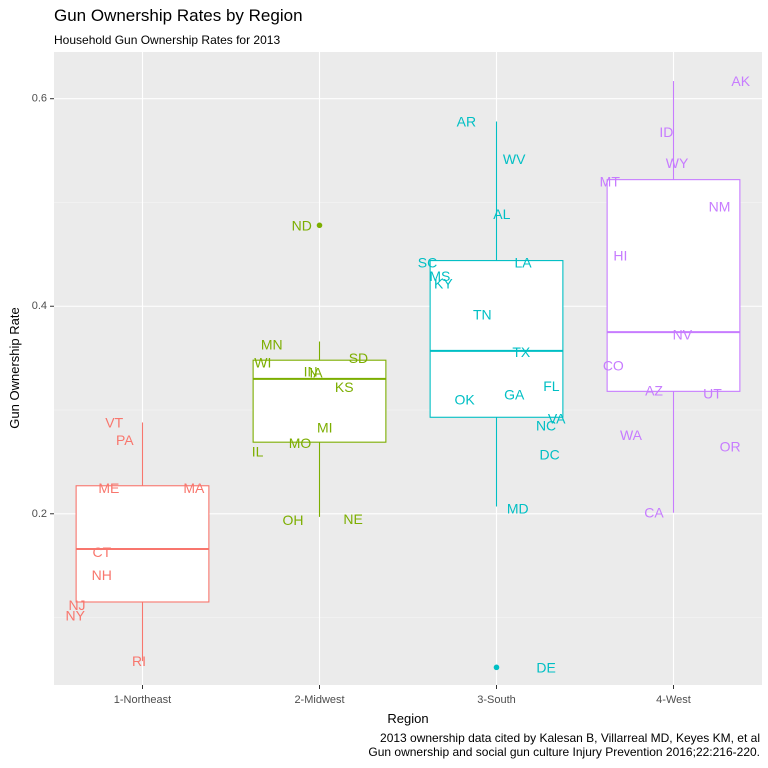 Image resolution: width=768 pixels, height=768 pixels. I want to click on chart-title: Gun Ownership Rates by Region, so click(178, 15).